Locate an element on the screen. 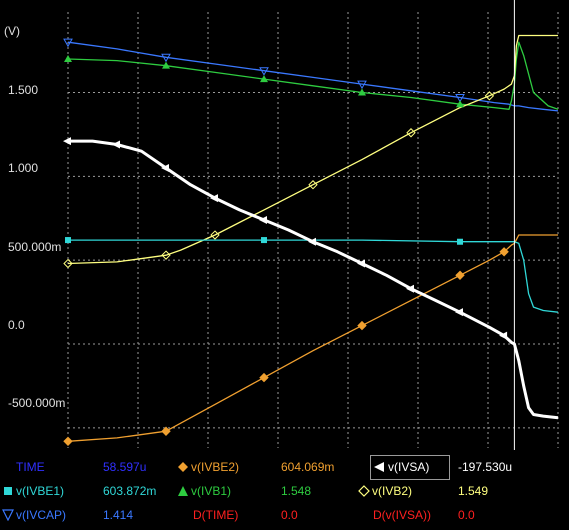 This screenshot has width=569, height=530. triangle-down-marker-icon is located at coordinates (8, 515).